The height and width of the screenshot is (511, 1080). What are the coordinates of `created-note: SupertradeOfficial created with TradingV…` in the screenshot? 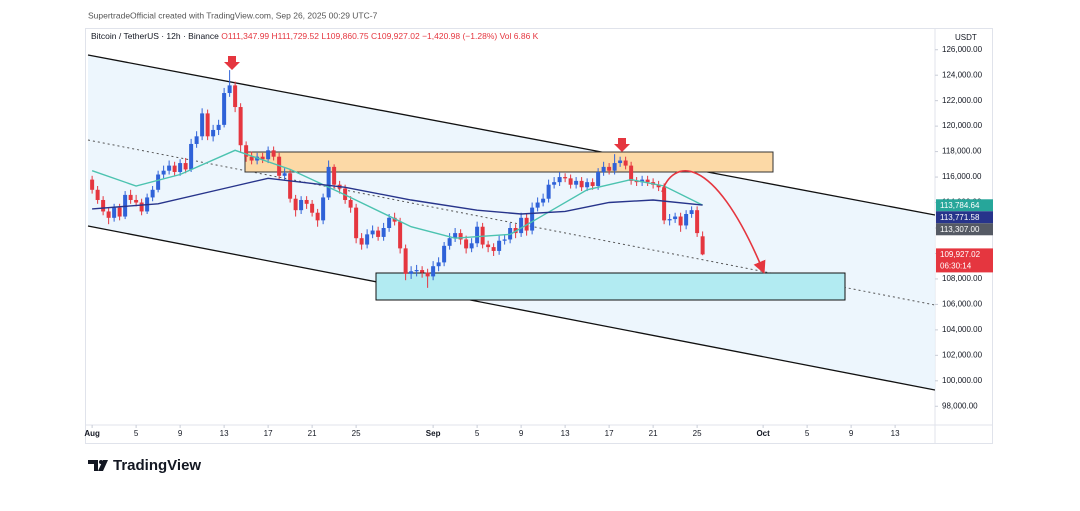 It's located at (233, 15).